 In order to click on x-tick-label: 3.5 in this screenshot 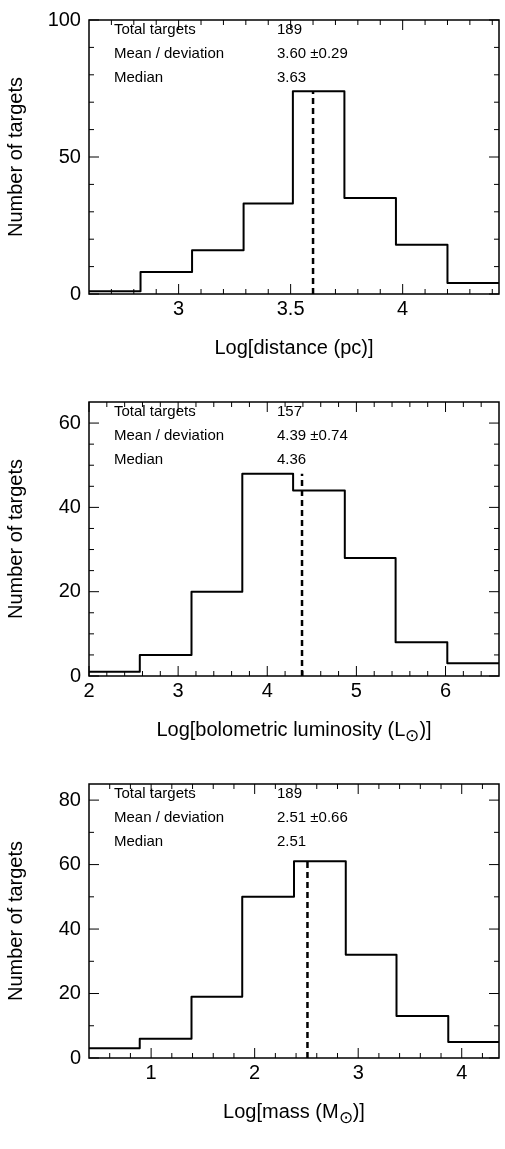, I will do `click(290, 307)`.